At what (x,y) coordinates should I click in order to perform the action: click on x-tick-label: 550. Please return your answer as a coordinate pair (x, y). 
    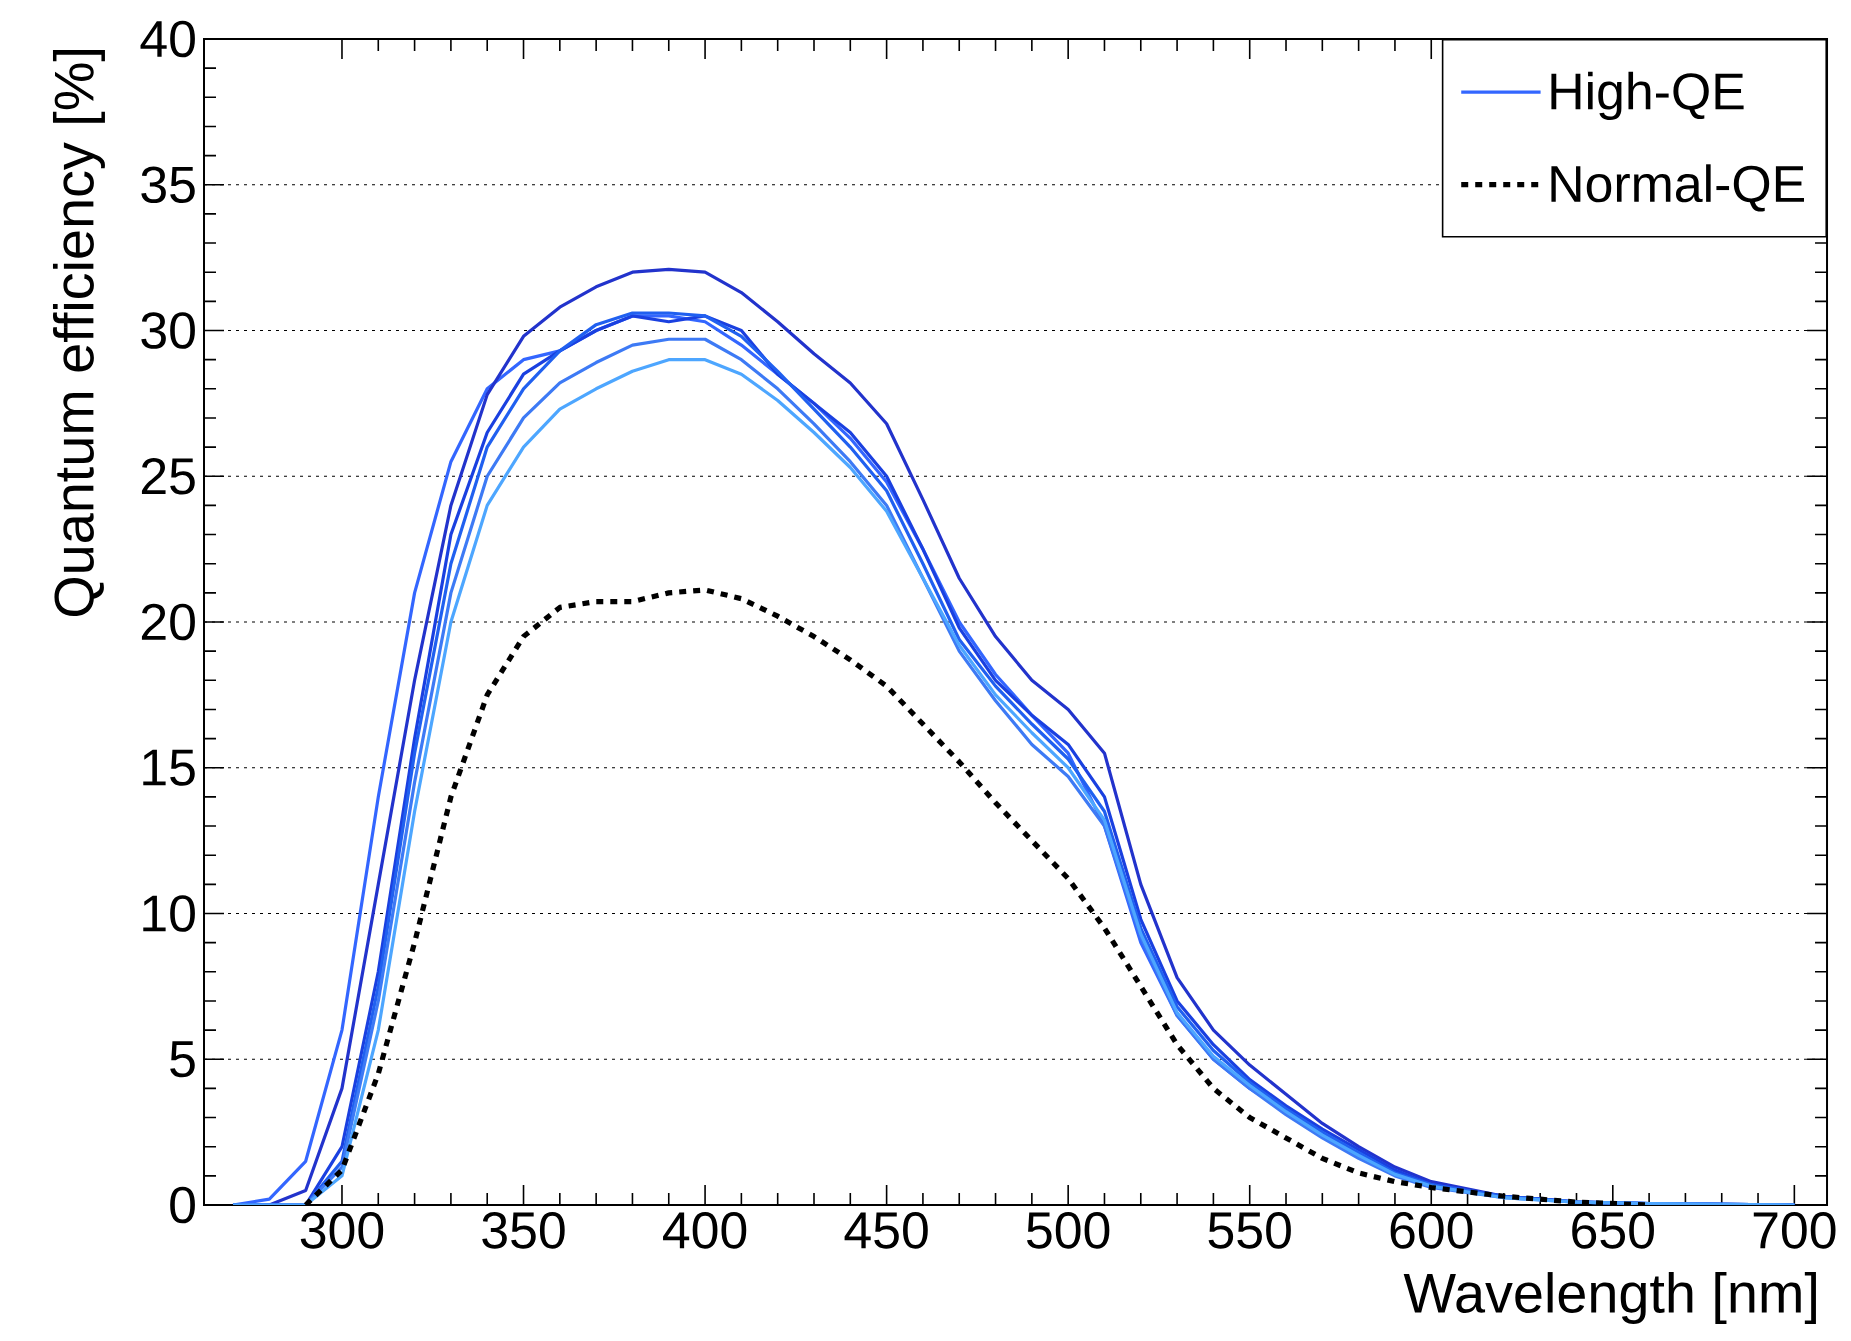
    Looking at the image, I should click on (1249, 1230).